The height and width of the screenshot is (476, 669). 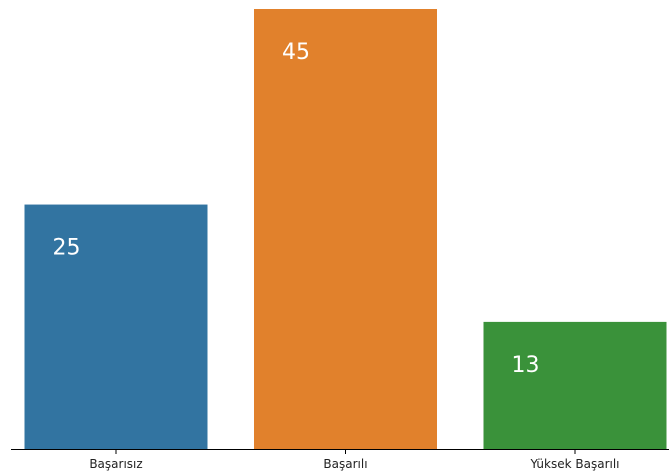 I want to click on tick-label-2: Yüksek Başarılı, so click(x=574, y=464).